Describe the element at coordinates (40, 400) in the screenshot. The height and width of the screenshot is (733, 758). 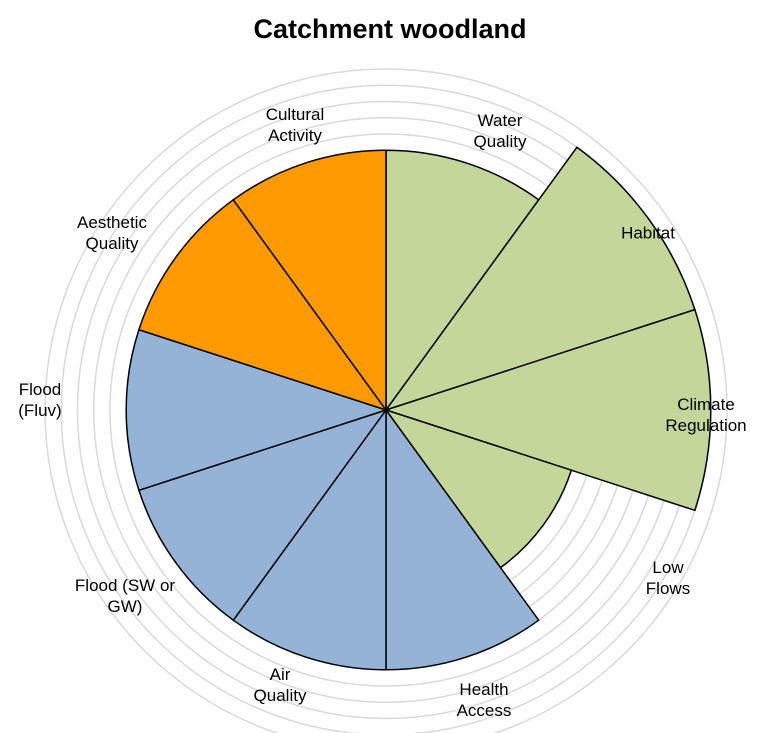
I see `category-label: Flood (Fluv)` at that location.